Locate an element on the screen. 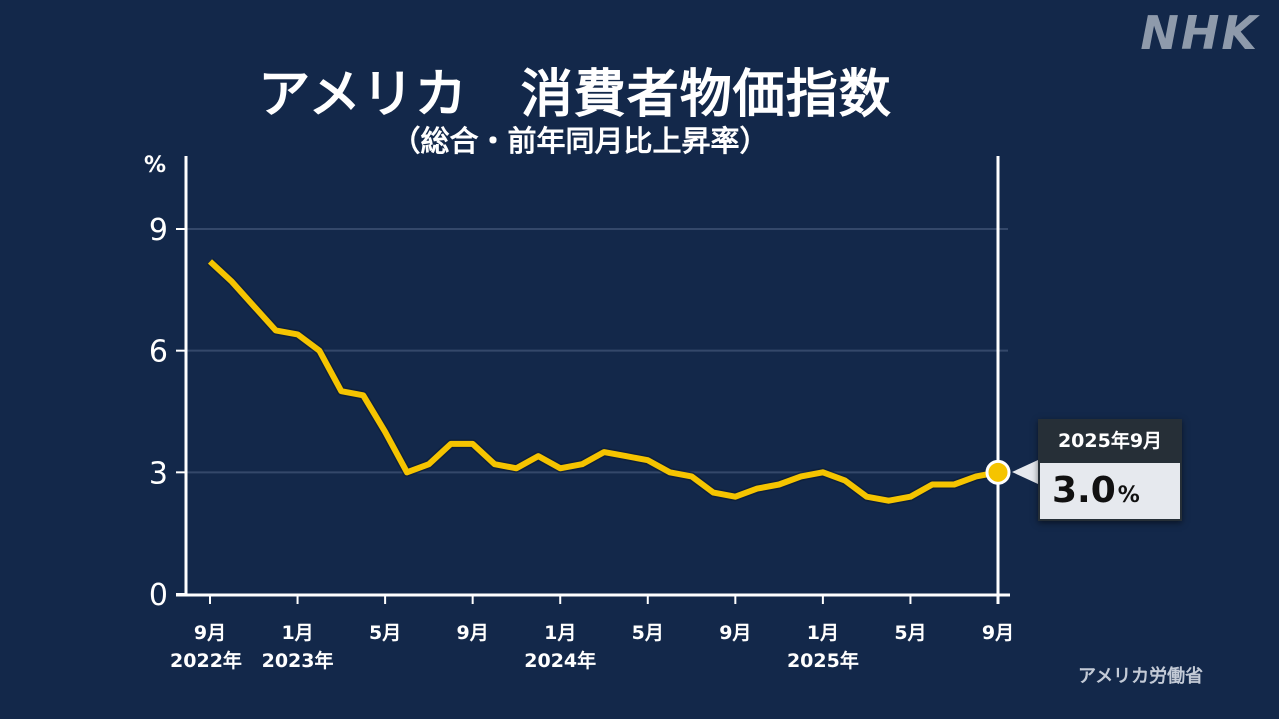 This screenshot has height=719, width=1279. x-tick-year-label: 2022年 is located at coordinates (206, 660).